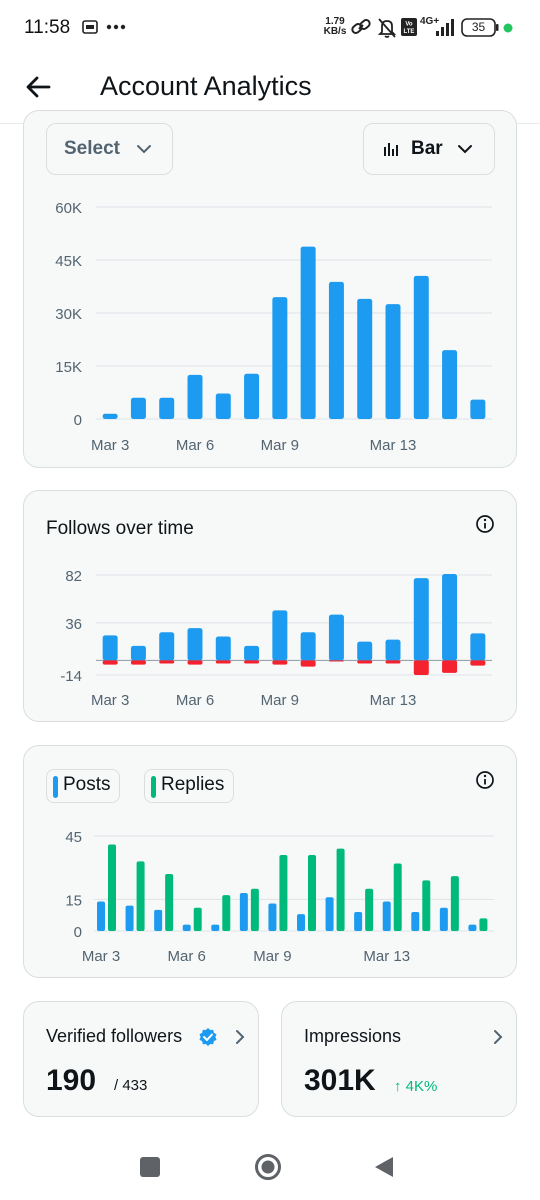 The image size is (540, 1200). Describe the element at coordinates (270, 28) in the screenshot. I see `status-bar: 11:58 1.79 KB/s Vo LTE 4G+ 35` at that location.